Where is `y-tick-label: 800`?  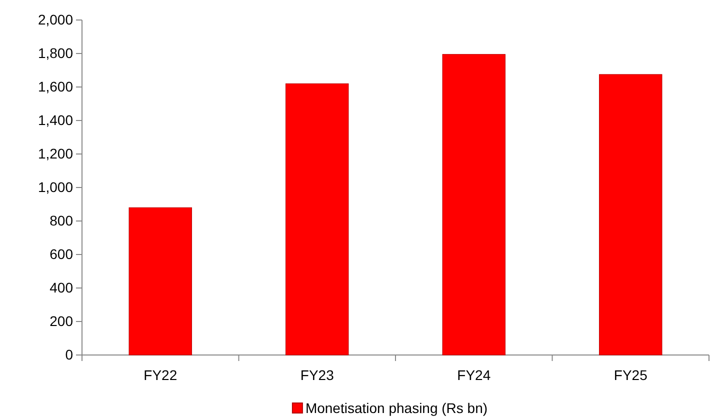
y-tick-label: 800 is located at coordinates (62, 220).